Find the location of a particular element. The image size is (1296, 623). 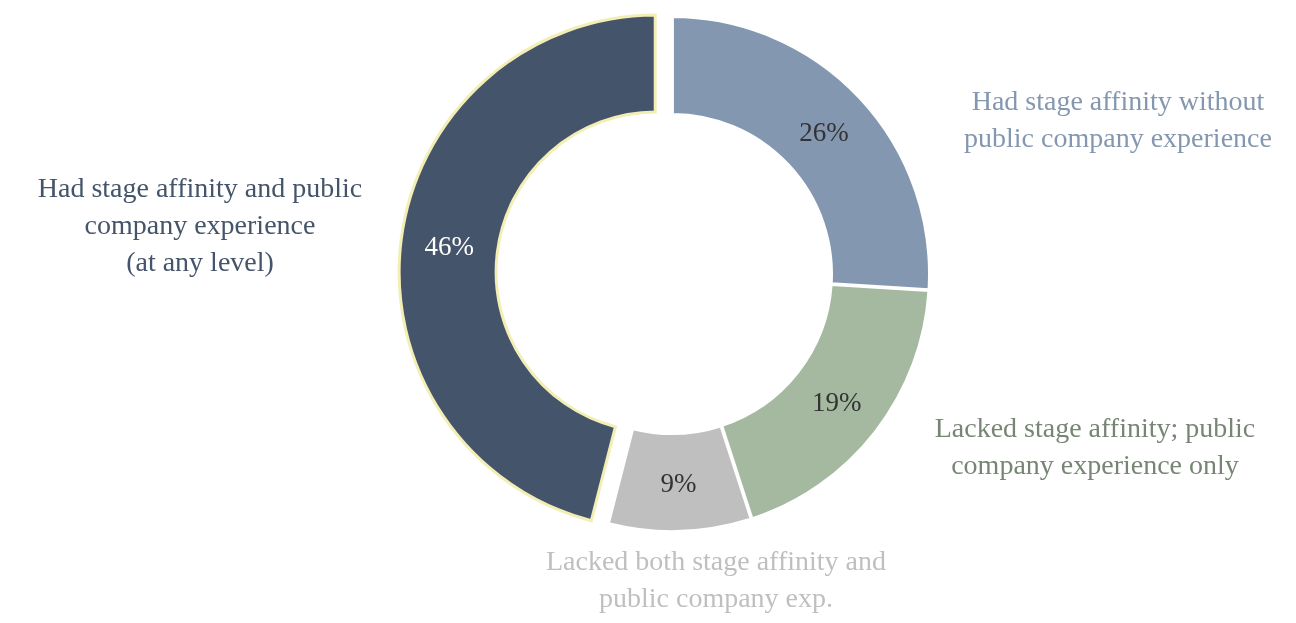

data-label: 26% is located at coordinates (824, 131).